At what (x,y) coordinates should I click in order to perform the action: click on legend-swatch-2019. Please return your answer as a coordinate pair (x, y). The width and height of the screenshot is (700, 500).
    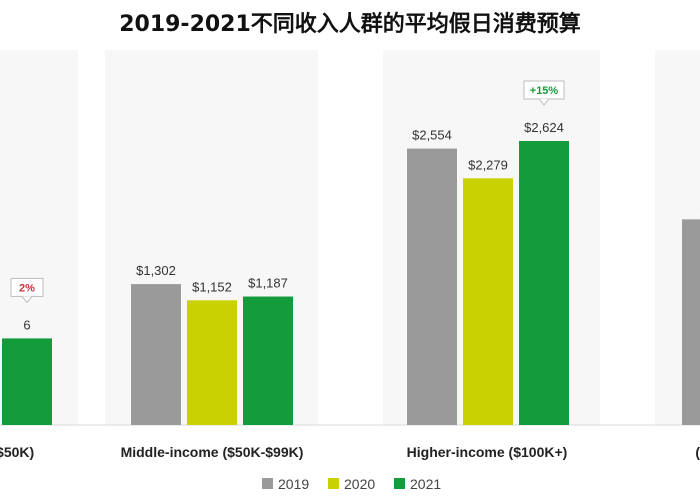
    Looking at the image, I should click on (267, 483).